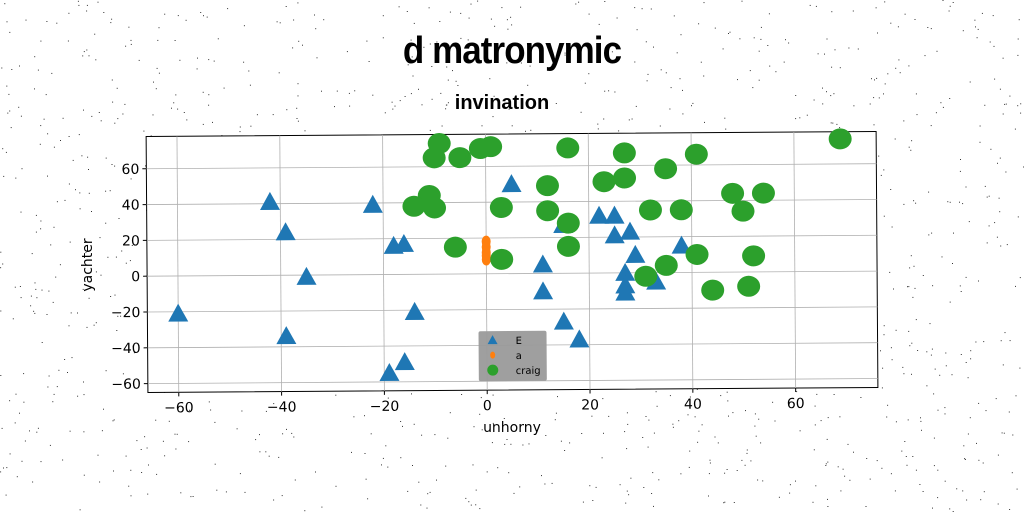  Describe the element at coordinates (383, 262) in the screenshot. I see `x-grid-line` at that location.